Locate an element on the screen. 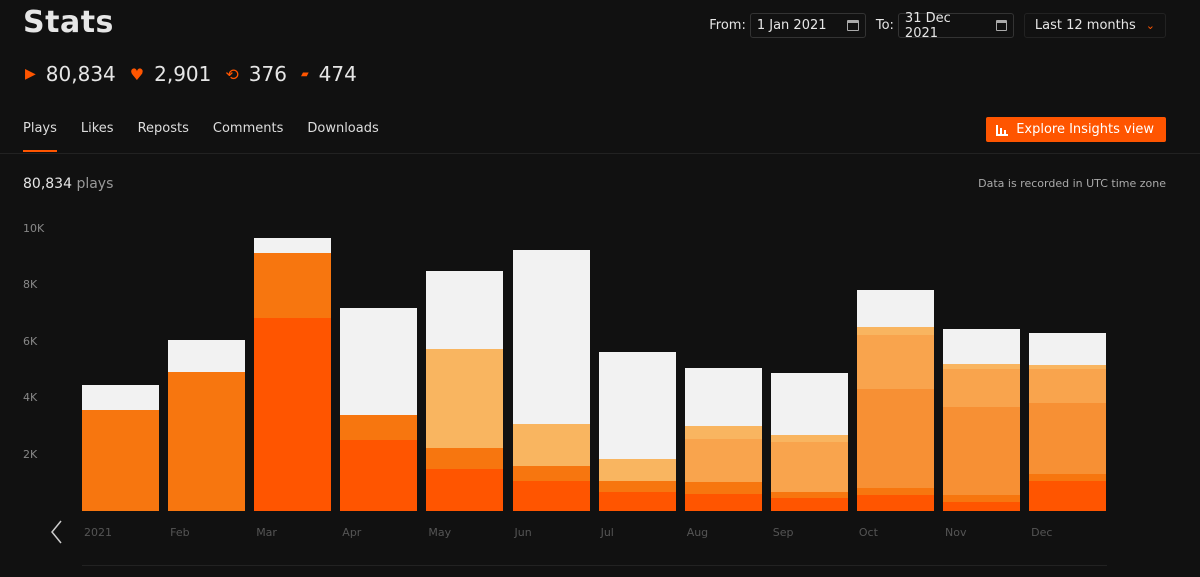 This screenshot has width=1200, height=577. timezone-note: Data is recorded in UTC time zone is located at coordinates (1072, 183).